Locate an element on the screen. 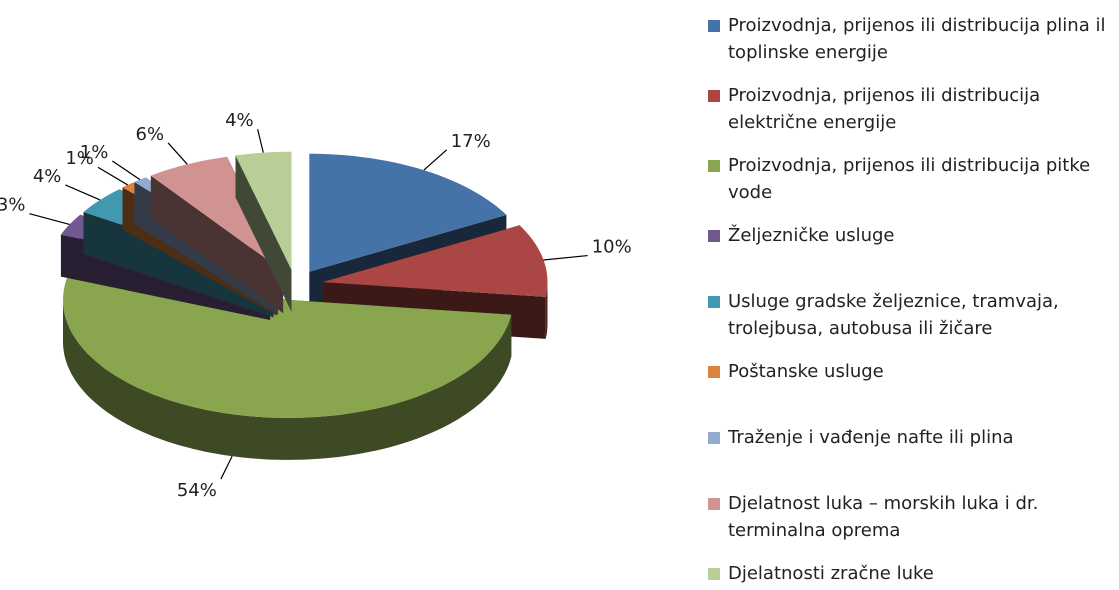 The width and height of the screenshot is (1119, 590). data-label: 54% is located at coordinates (197, 490).